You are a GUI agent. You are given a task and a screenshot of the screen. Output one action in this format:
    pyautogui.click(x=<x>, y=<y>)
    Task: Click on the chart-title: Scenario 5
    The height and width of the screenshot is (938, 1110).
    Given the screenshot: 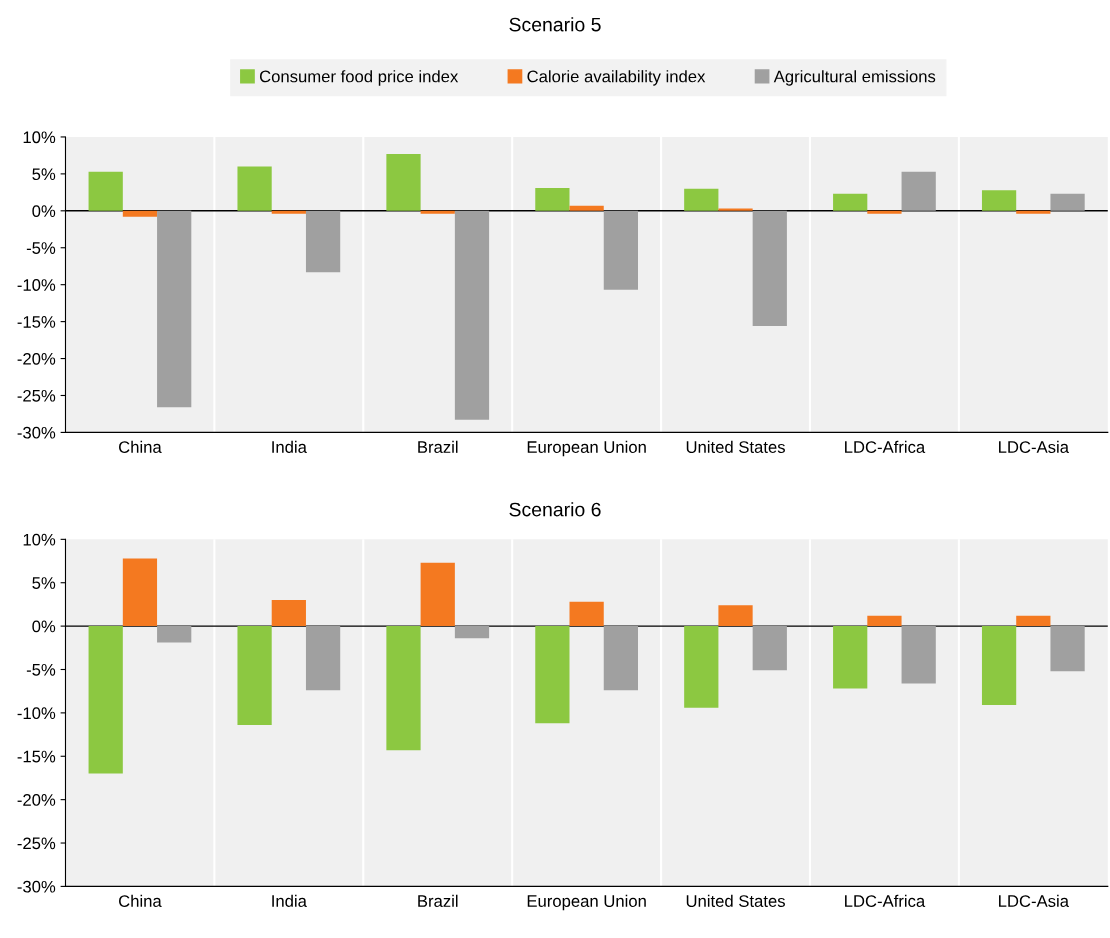 What is the action you would take?
    pyautogui.click(x=555, y=24)
    